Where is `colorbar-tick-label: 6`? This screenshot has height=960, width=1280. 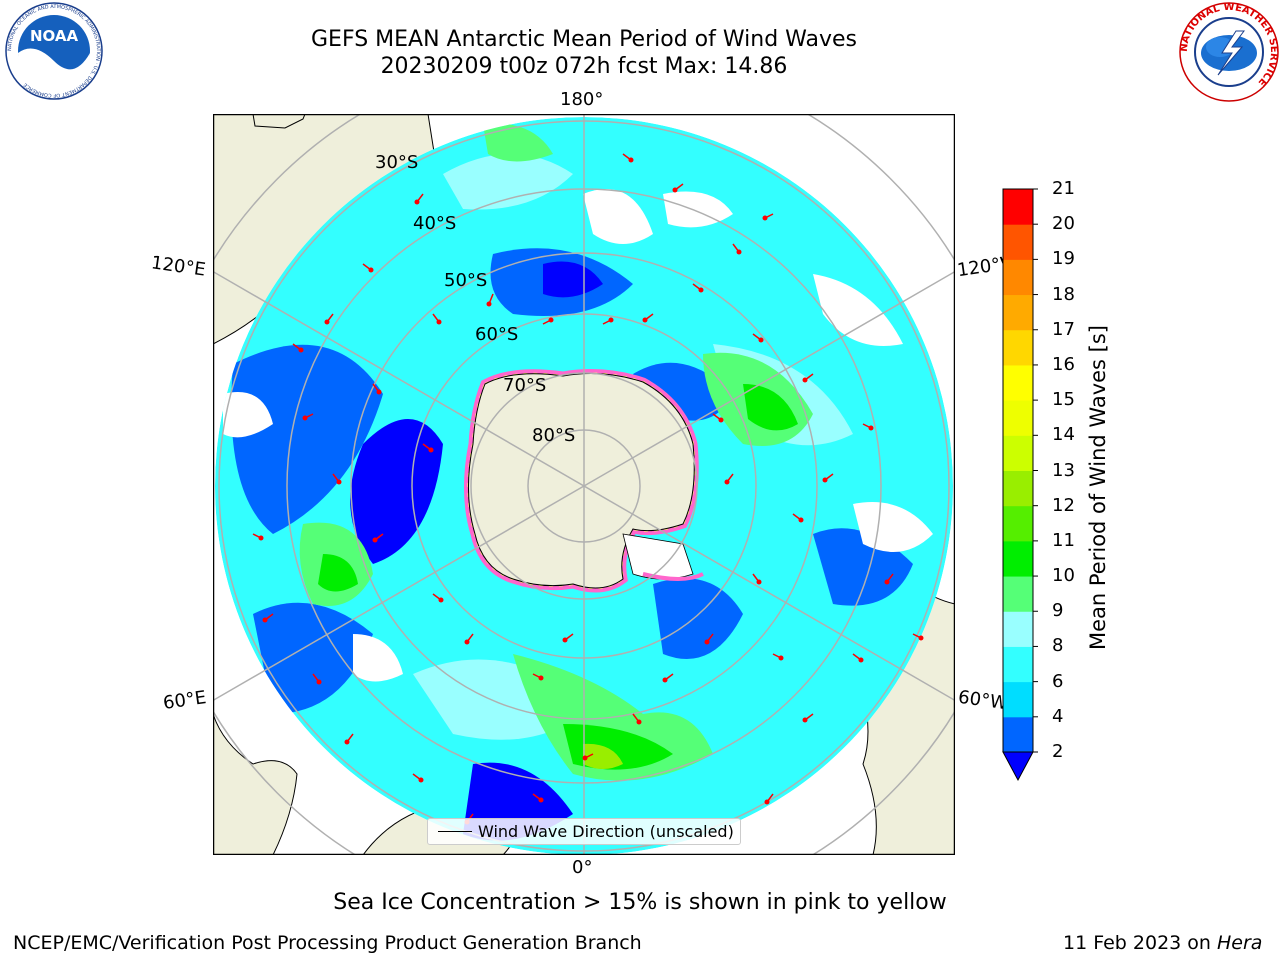
colorbar-tick-label: 6 is located at coordinates (1058, 681).